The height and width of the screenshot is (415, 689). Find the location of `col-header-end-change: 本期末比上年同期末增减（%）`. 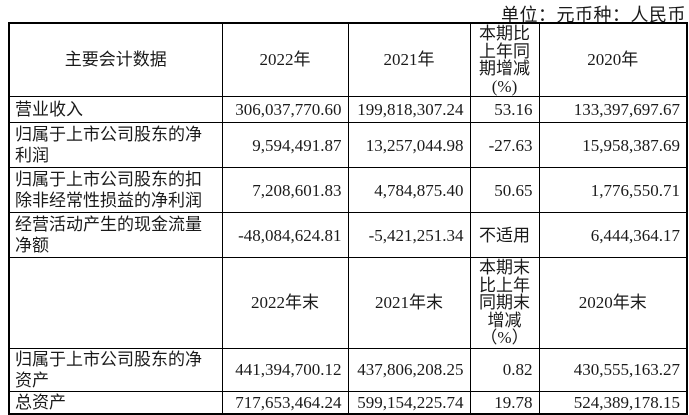

col-header-end-change: 本期末比上年同期末增减（%） is located at coordinates (504, 303).